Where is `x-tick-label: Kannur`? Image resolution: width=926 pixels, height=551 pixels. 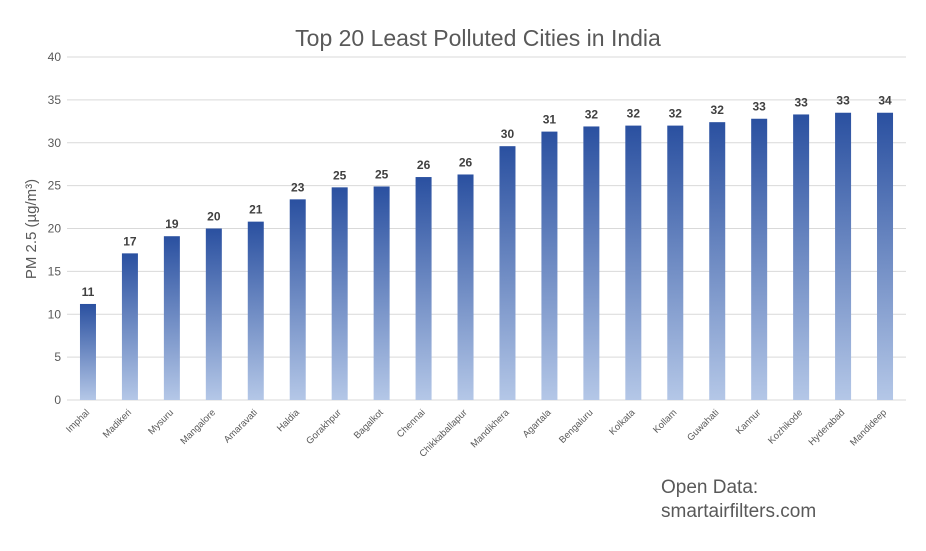 x-tick-label: Kannur is located at coordinates (748, 421).